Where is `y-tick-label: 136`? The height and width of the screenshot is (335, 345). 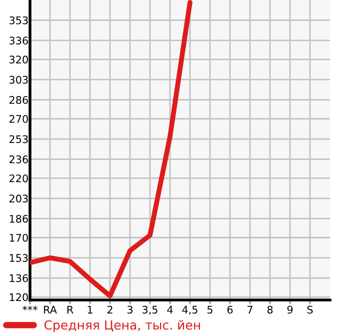 y-tick-label: 136 is located at coordinates (19, 278).